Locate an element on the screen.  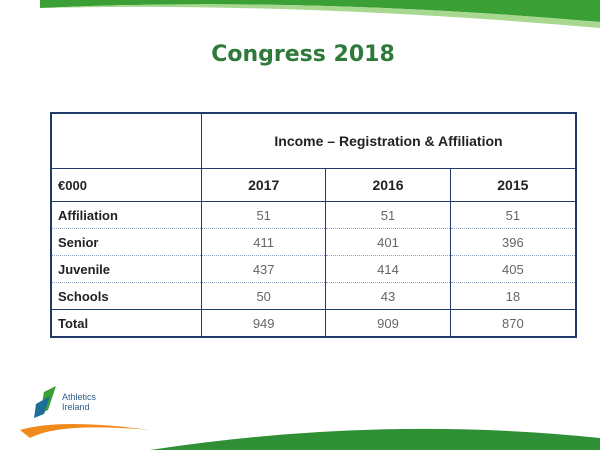
empty-cell is located at coordinates (126, 140).